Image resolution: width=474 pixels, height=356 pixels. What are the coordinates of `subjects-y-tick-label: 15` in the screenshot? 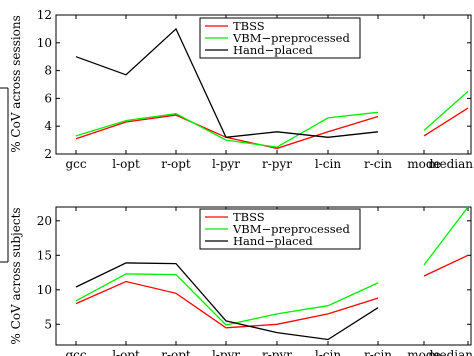 It's located at (44, 255).